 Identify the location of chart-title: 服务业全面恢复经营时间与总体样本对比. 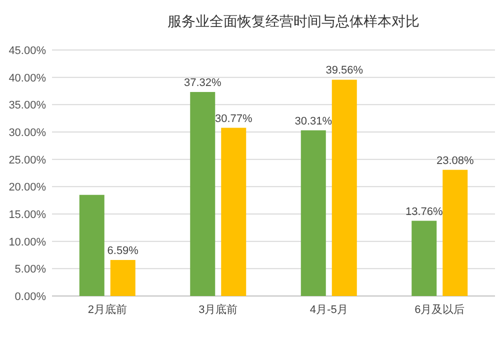
(294, 21).